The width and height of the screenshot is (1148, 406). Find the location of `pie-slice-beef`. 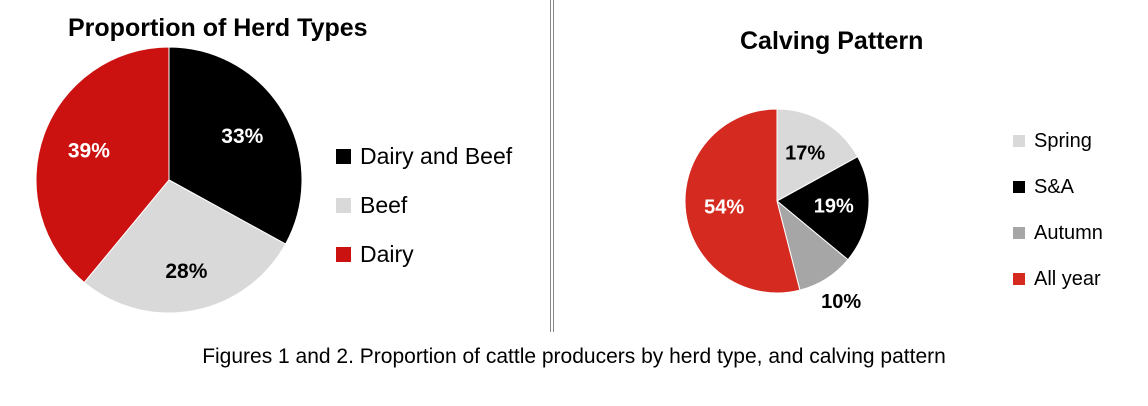

pie-slice-beef is located at coordinates (185, 246).